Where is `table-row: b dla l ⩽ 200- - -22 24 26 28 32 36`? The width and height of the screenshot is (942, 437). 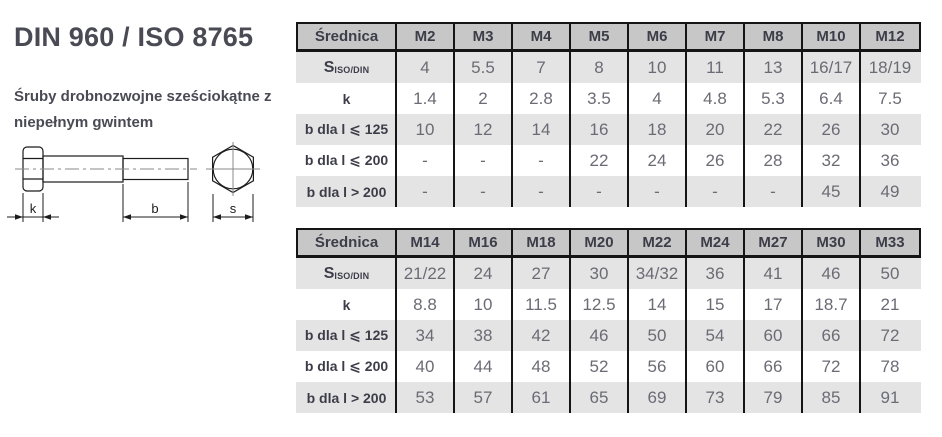
table-row: b dla l ⩽ 200- - -22 24 26 28 32 36 is located at coordinates (608, 160).